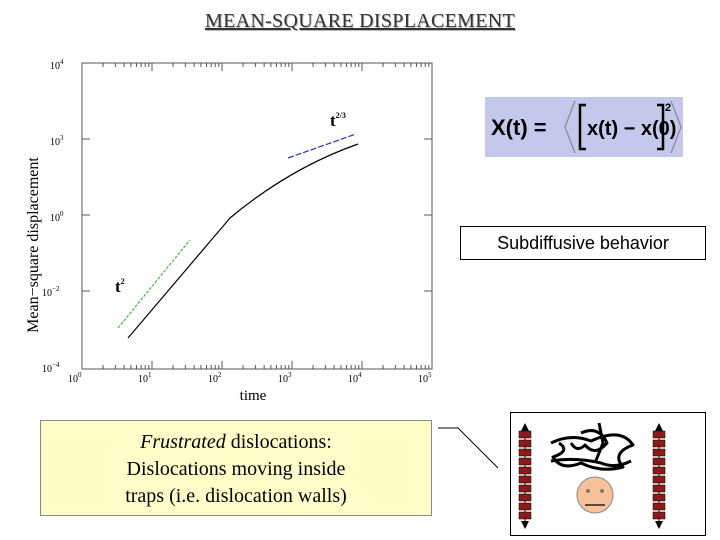  I want to click on formula-lhs: X(t) =, so click(519, 127).